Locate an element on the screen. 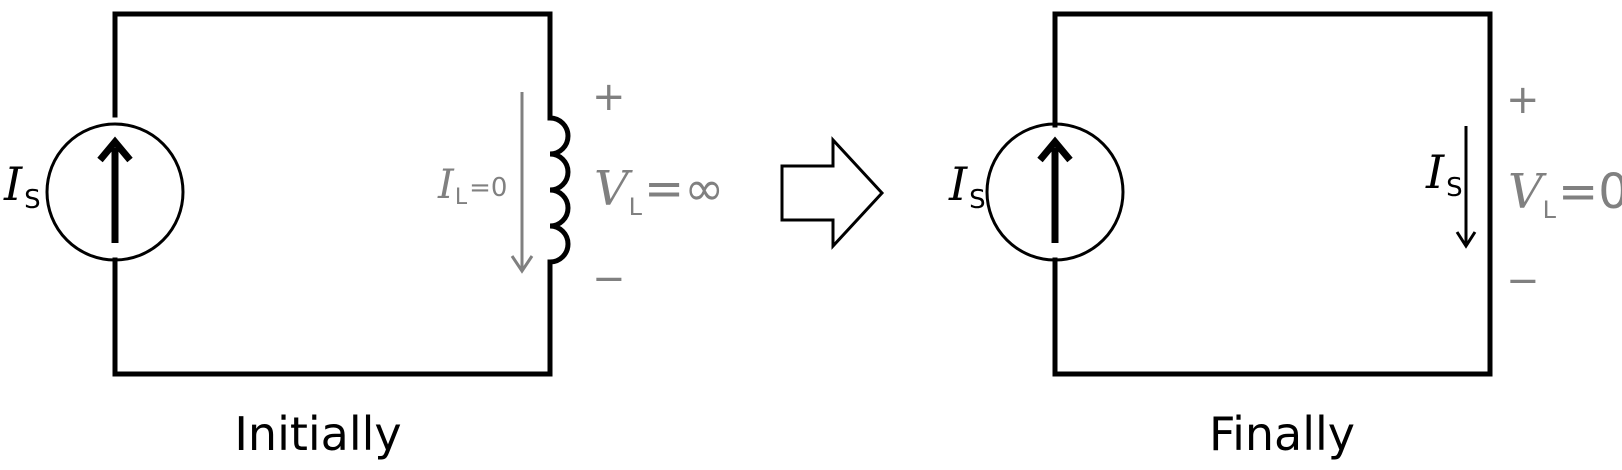 The height and width of the screenshot is (470, 1622). final-voltage-label: VL=0 is located at coordinates (1565, 194).